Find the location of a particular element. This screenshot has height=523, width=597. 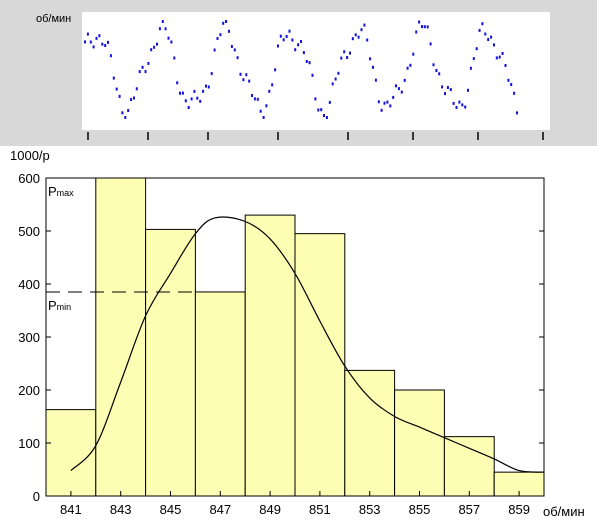

annotation-label: Pmin is located at coordinates (59, 305).